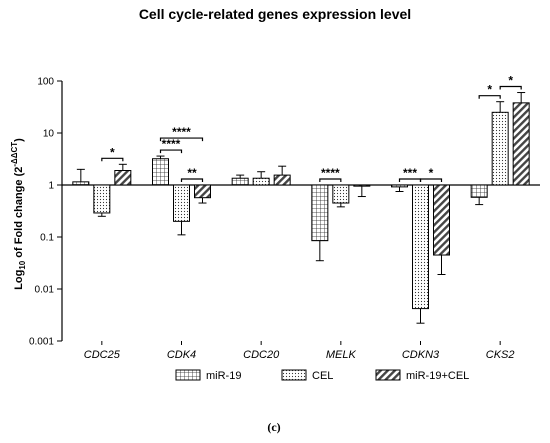  I want to click on category-label: CDKN3, so click(421, 355).